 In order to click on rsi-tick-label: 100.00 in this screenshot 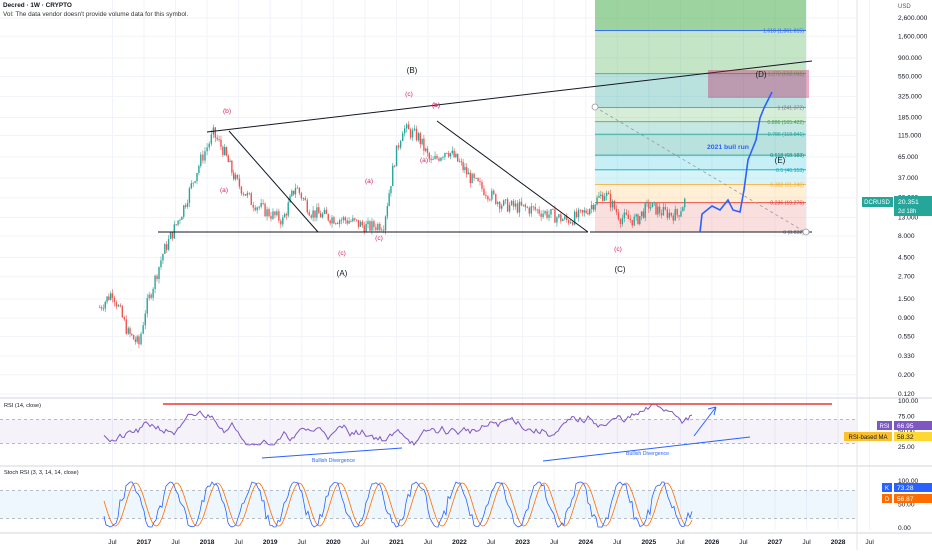, I will do `click(908, 401)`.